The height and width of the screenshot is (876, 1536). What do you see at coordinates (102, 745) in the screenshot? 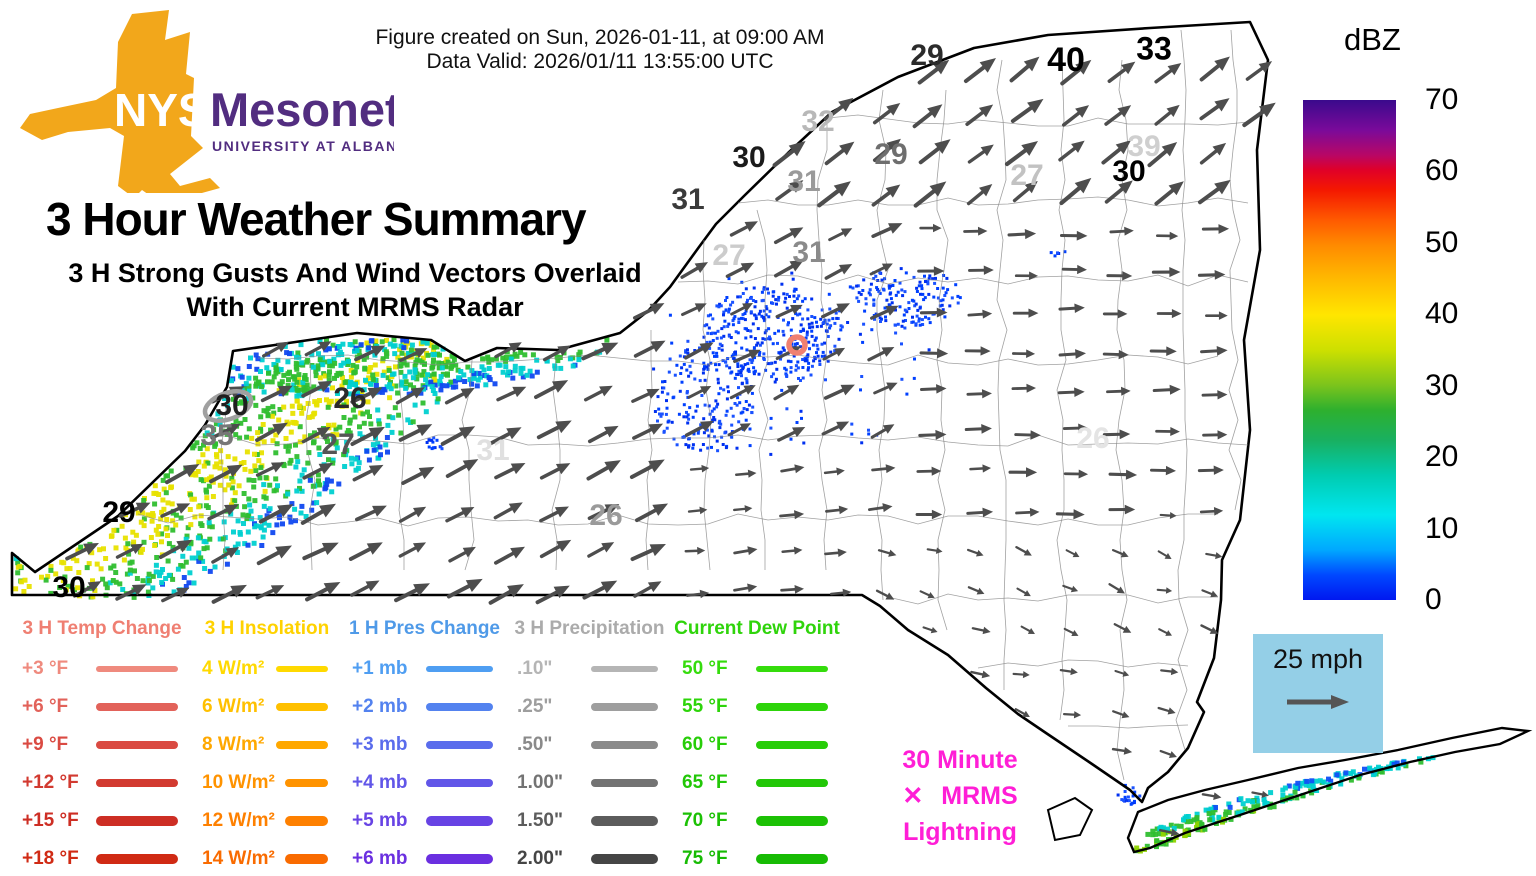
I see `legend-row: +9 °F` at bounding box center [102, 745].